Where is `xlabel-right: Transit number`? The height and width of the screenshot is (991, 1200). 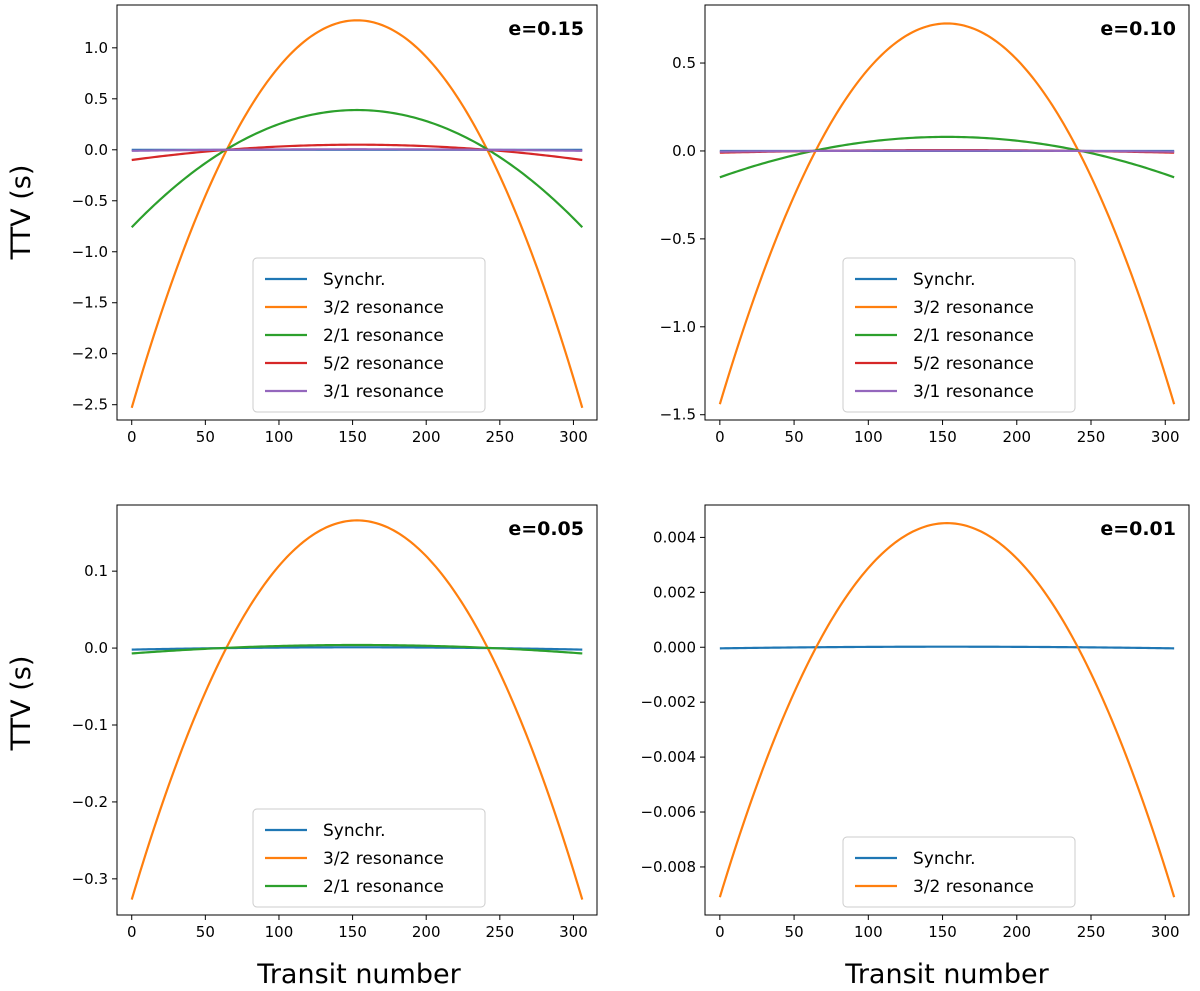 xlabel-right: Transit number is located at coordinates (946, 974).